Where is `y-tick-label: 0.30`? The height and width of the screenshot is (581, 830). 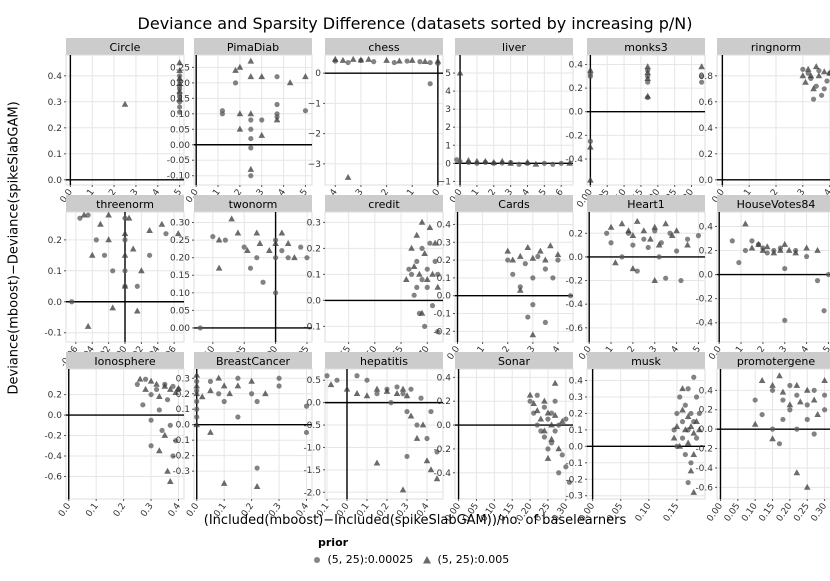
y-tick-label: 0.30 is located at coordinates (180, 224).